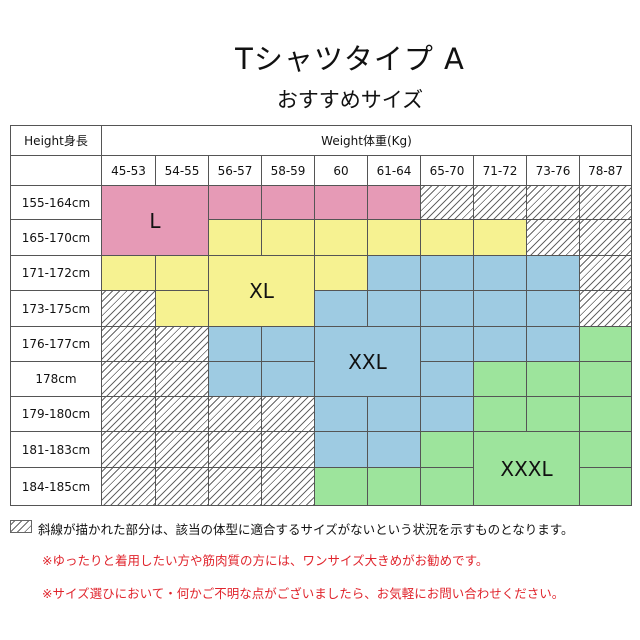  What do you see at coordinates (56, 486) in the screenshot?
I see `height-row-header: 184-185cm` at bounding box center [56, 486].